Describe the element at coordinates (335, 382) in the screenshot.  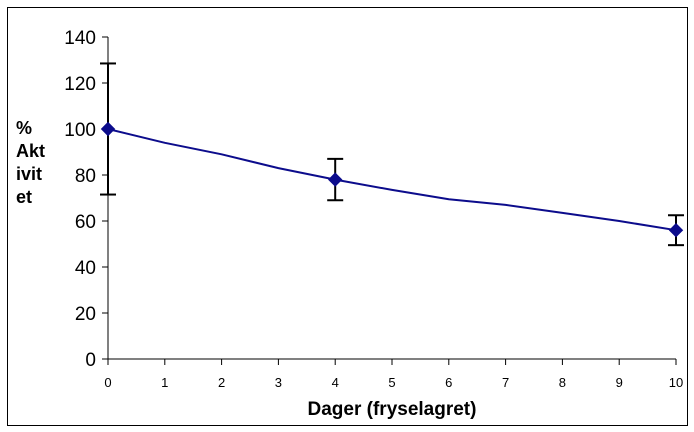
I see `x-tick-label: 4` at that location.